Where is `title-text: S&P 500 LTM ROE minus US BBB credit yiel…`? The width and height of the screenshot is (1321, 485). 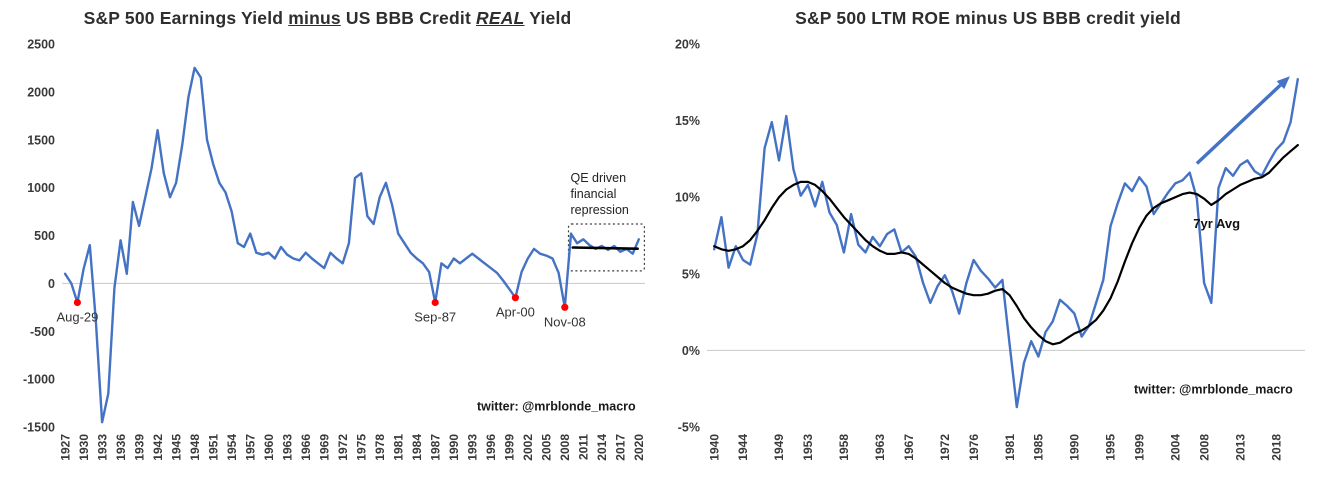 title-text: S&P 500 LTM ROE minus US BBB credit yiel… is located at coordinates (988, 18).